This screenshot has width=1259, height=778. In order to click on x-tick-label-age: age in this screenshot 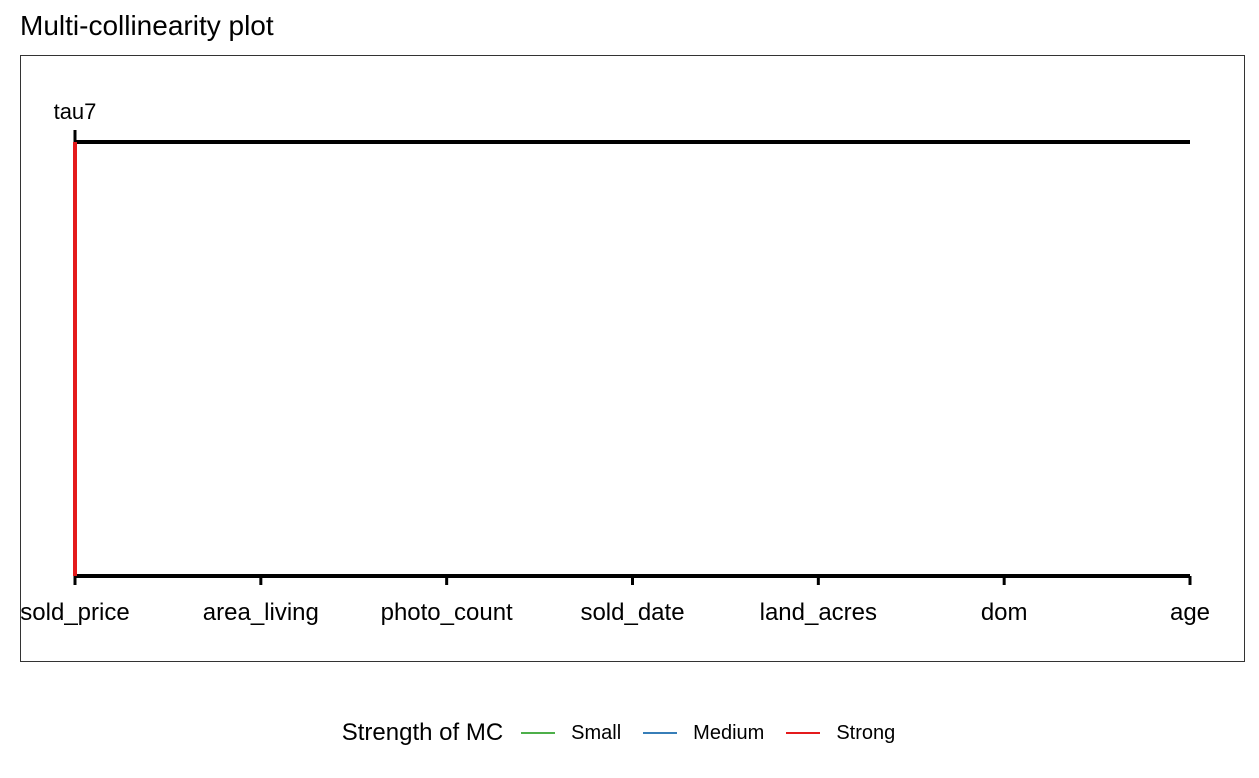, I will do `click(1190, 612)`.